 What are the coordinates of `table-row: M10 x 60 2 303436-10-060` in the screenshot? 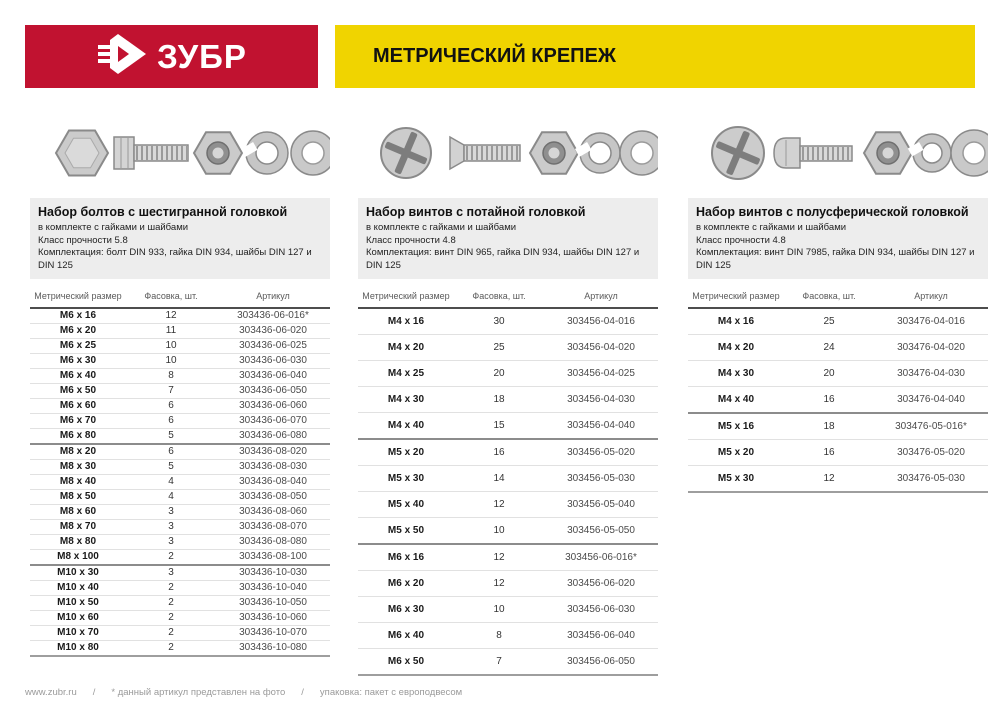 It's located at (180, 617).